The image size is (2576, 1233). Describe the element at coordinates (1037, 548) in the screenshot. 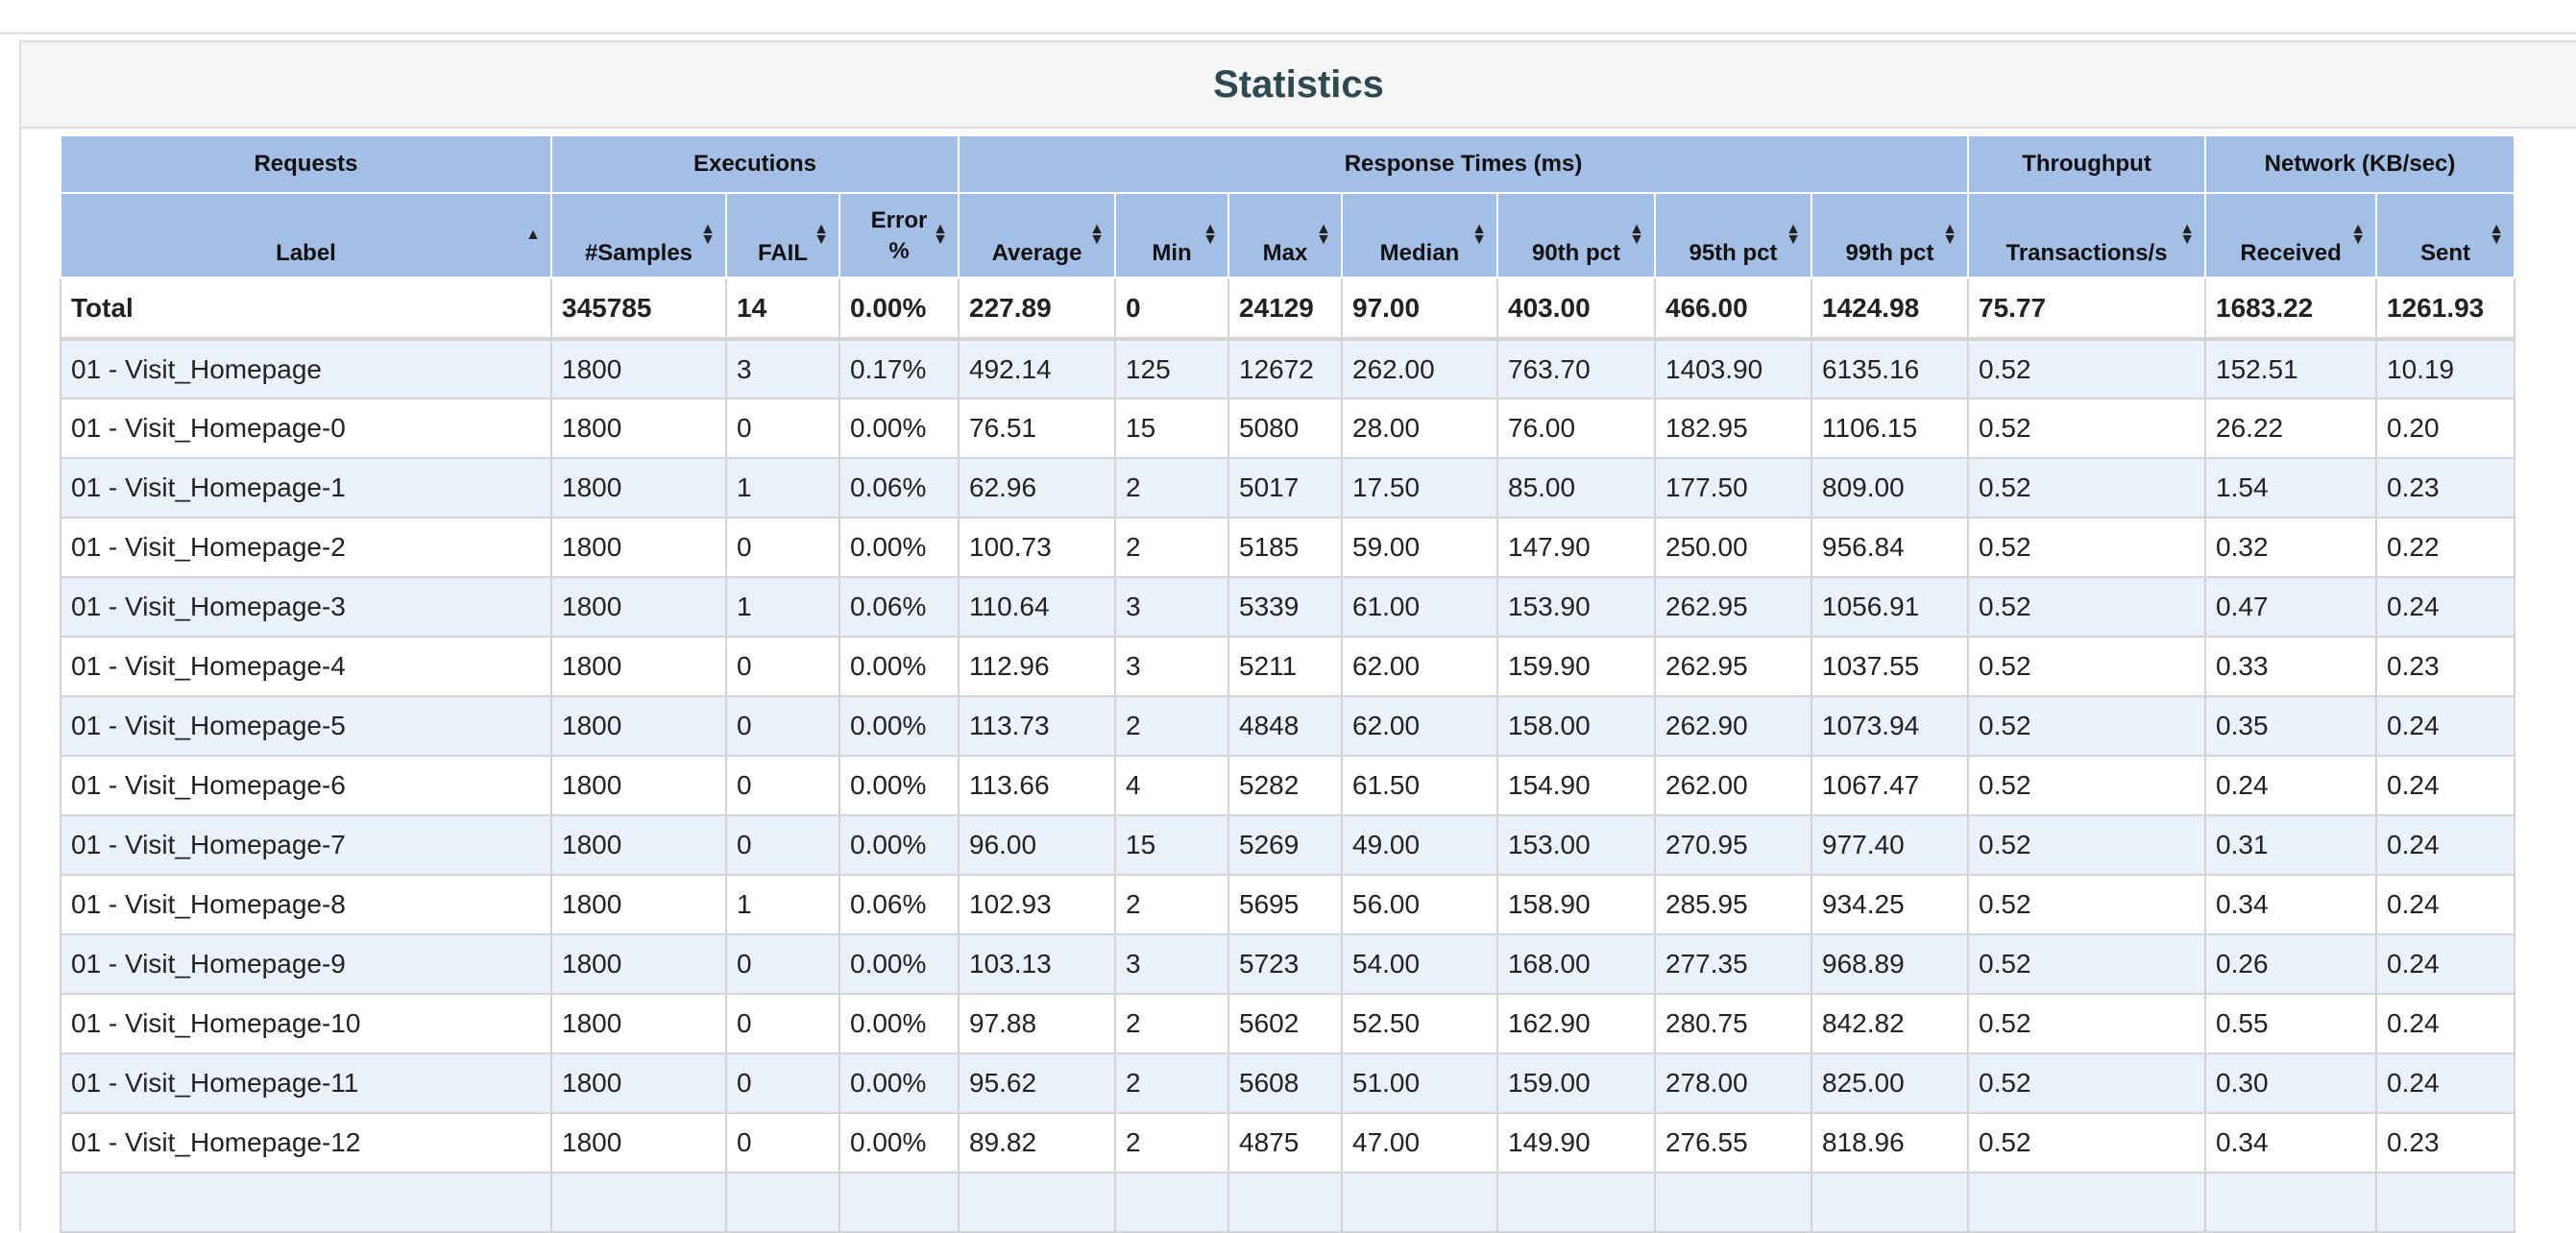

I see `cell-average: 100.73` at that location.